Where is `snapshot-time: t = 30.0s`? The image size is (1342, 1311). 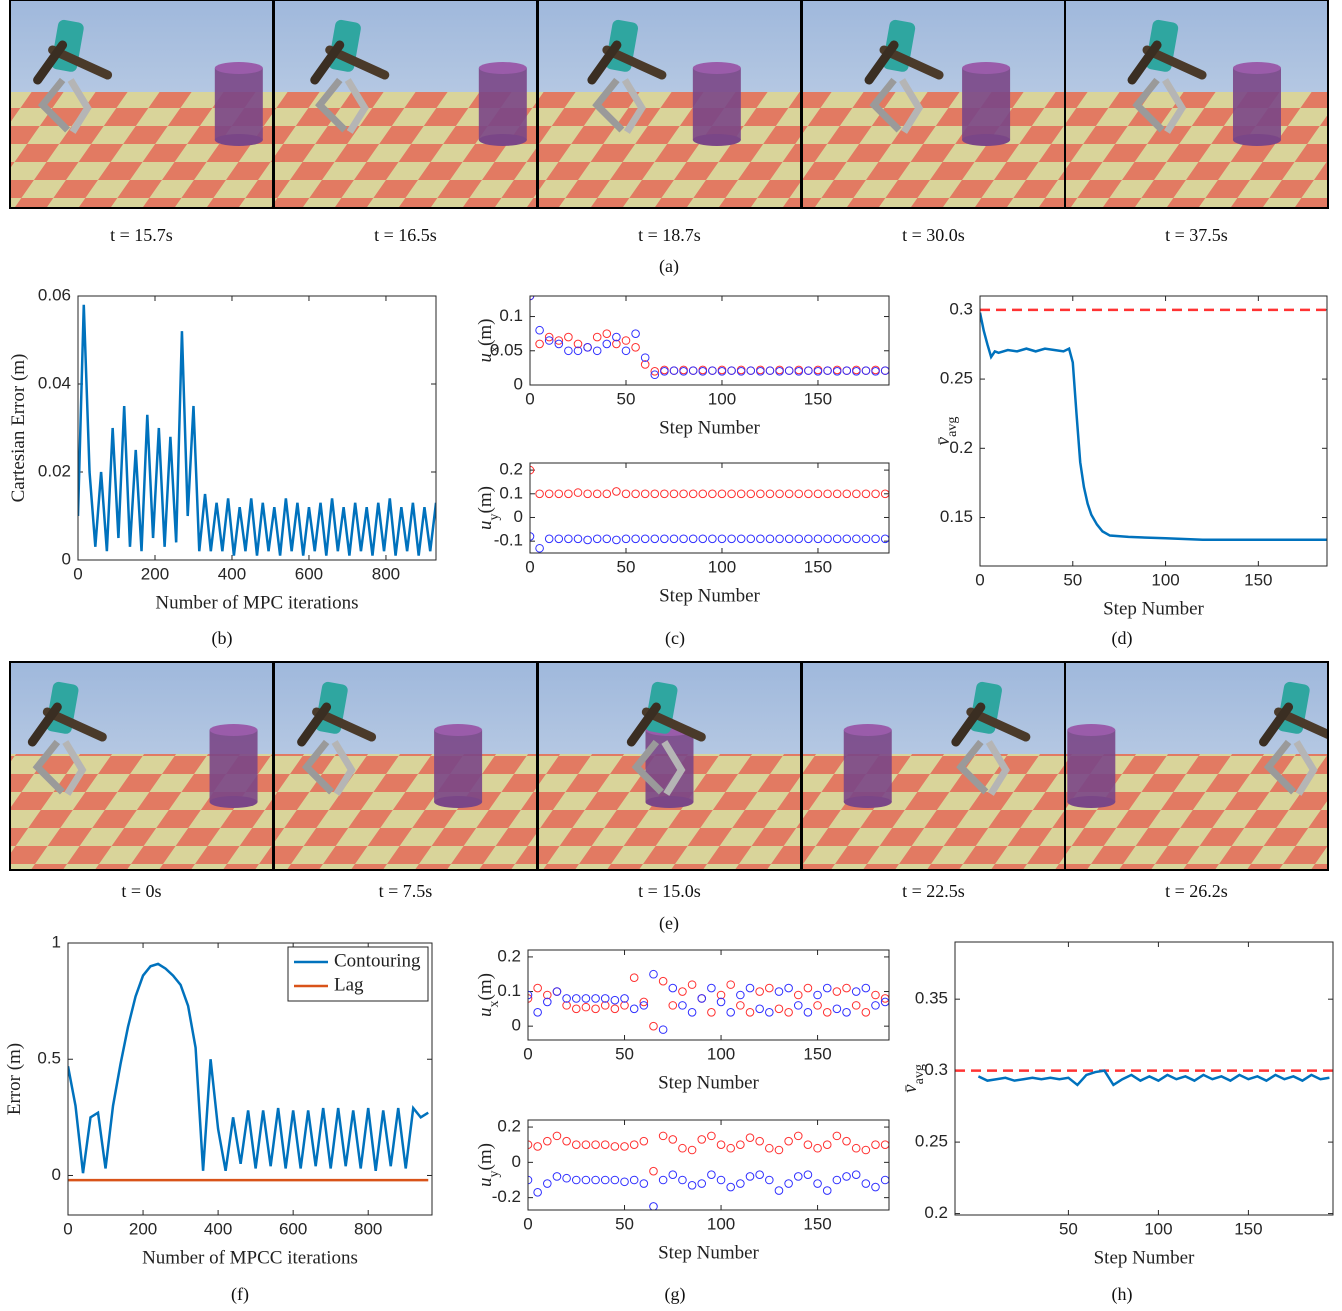 snapshot-time: t = 30.0s is located at coordinates (933, 235).